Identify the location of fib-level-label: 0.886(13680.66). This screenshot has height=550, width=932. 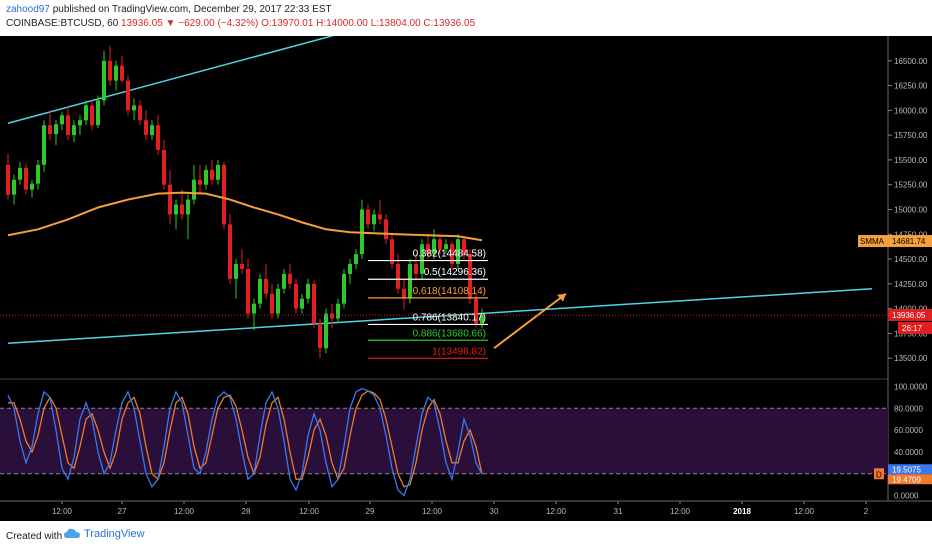
(449, 333).